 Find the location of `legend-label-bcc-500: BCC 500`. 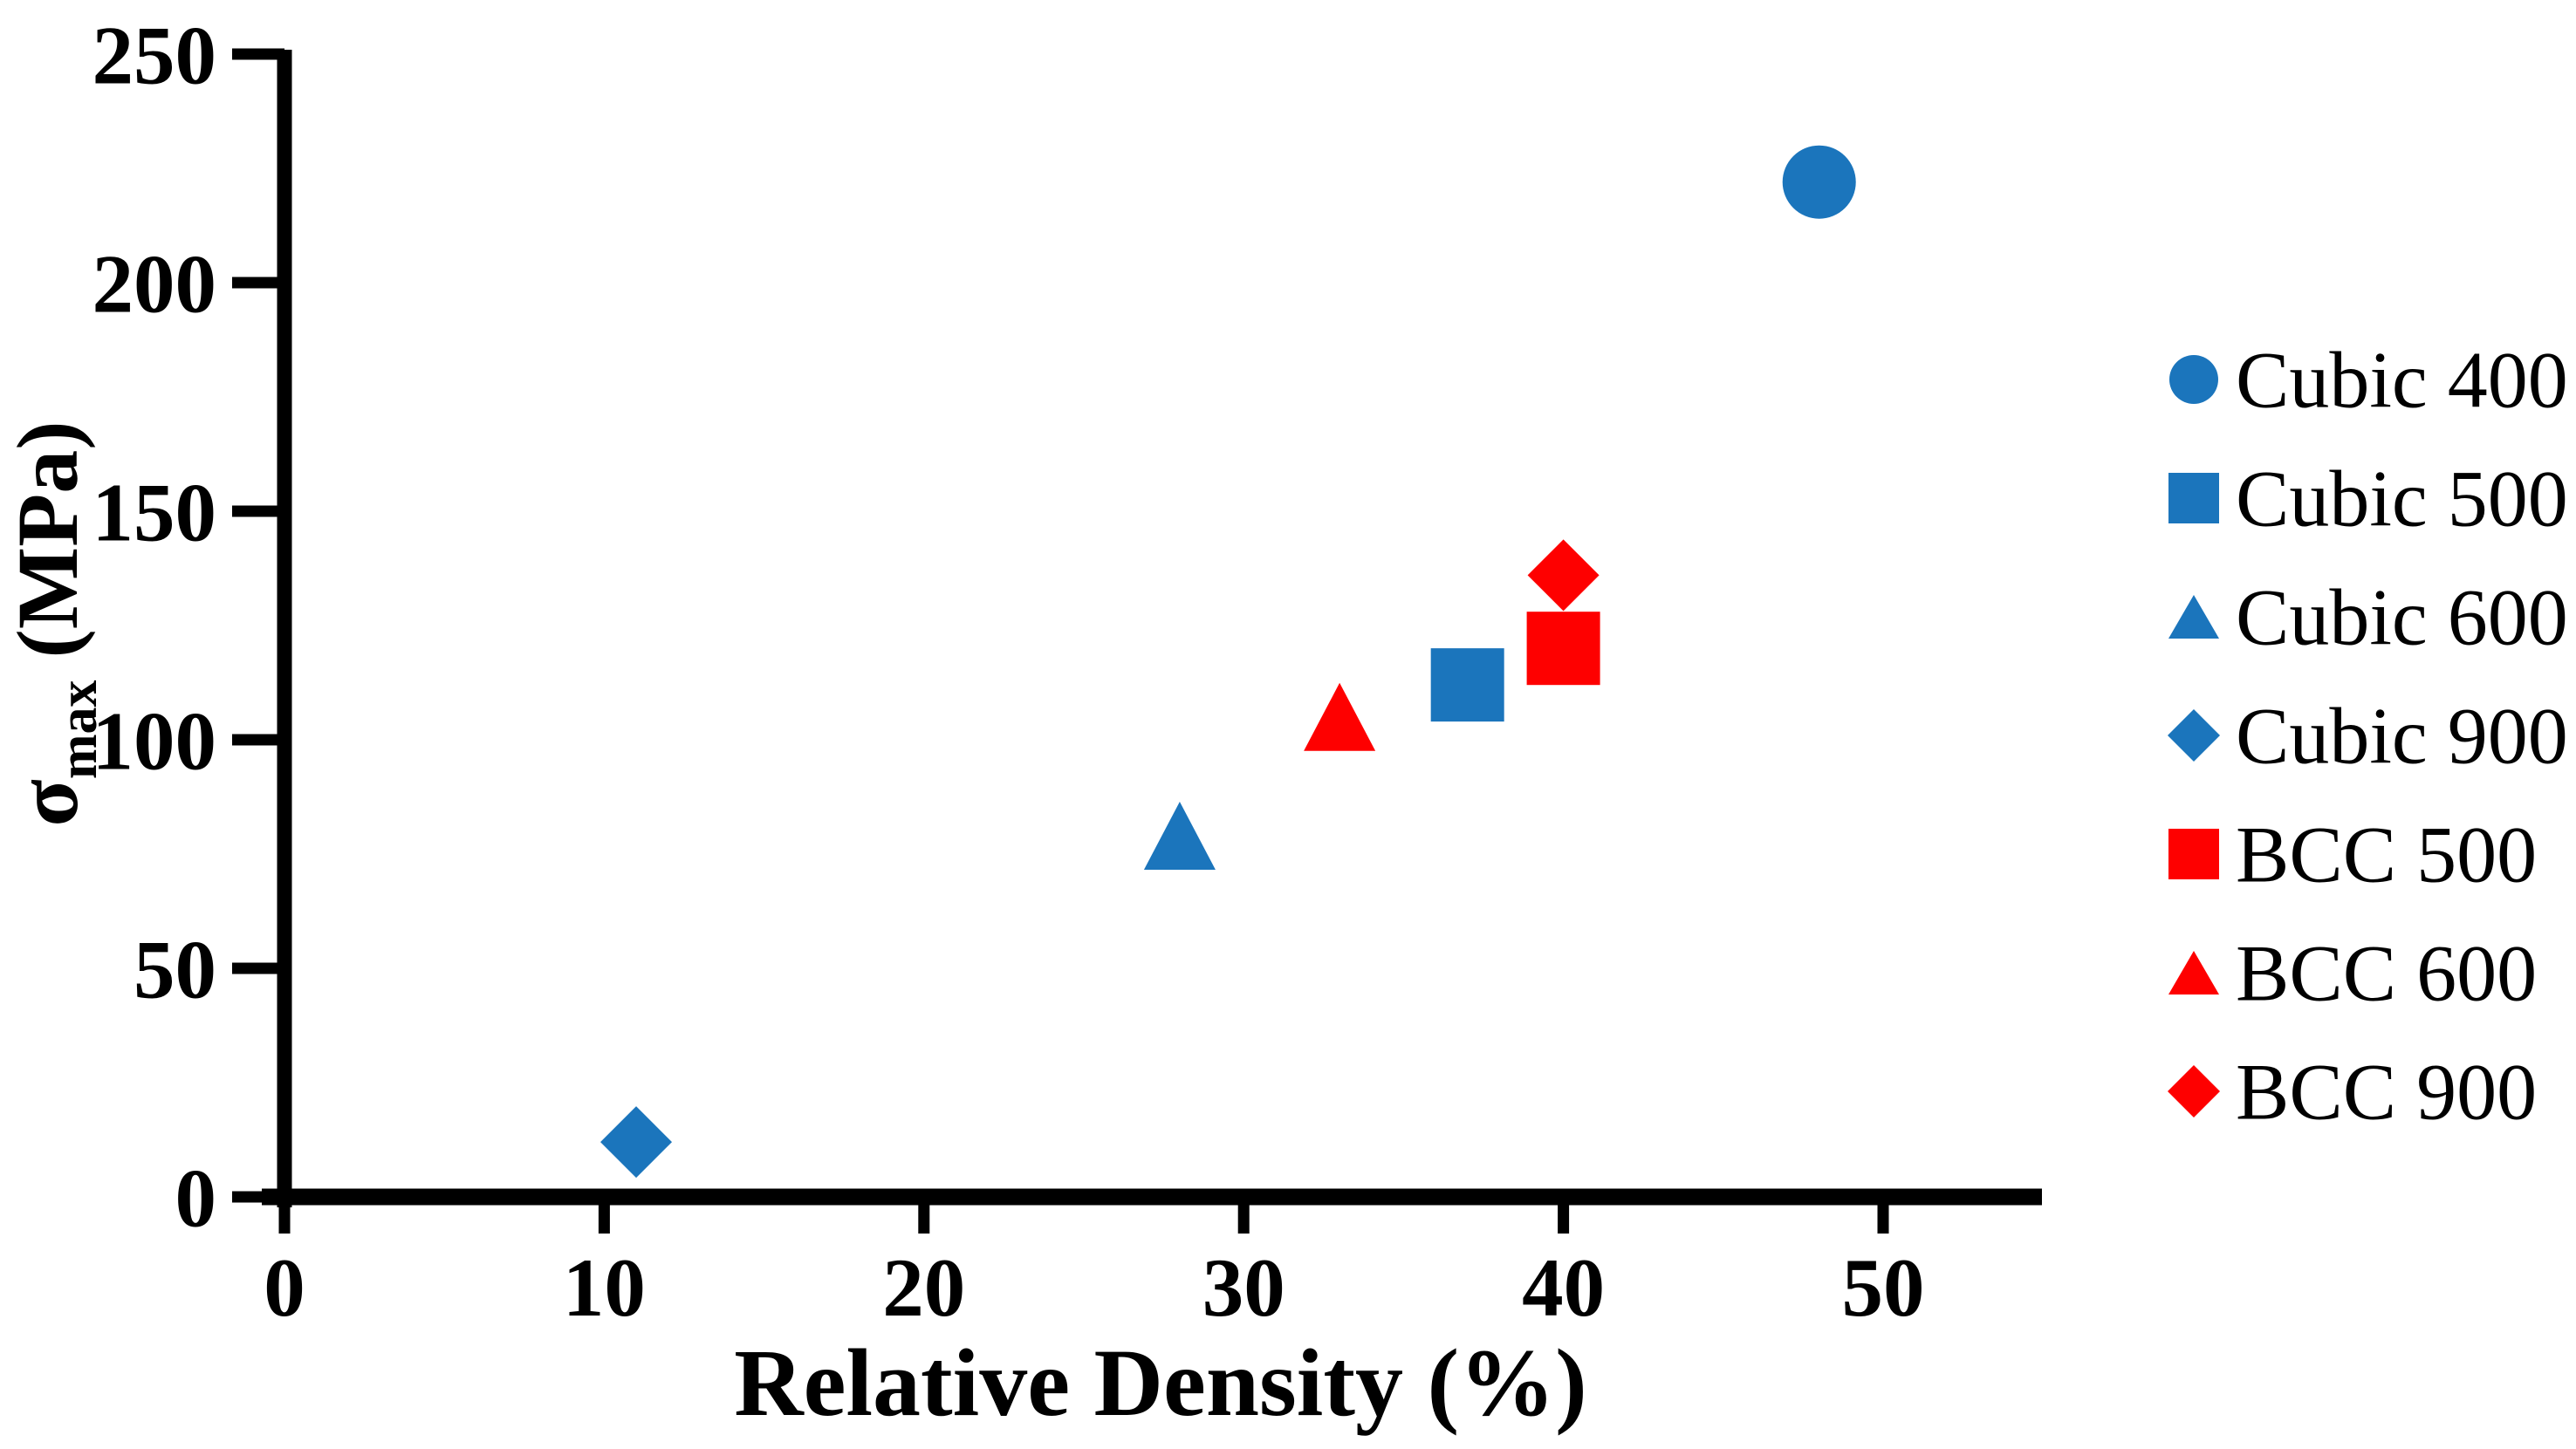

legend-label-bcc-500: BCC 500 is located at coordinates (2387, 855).